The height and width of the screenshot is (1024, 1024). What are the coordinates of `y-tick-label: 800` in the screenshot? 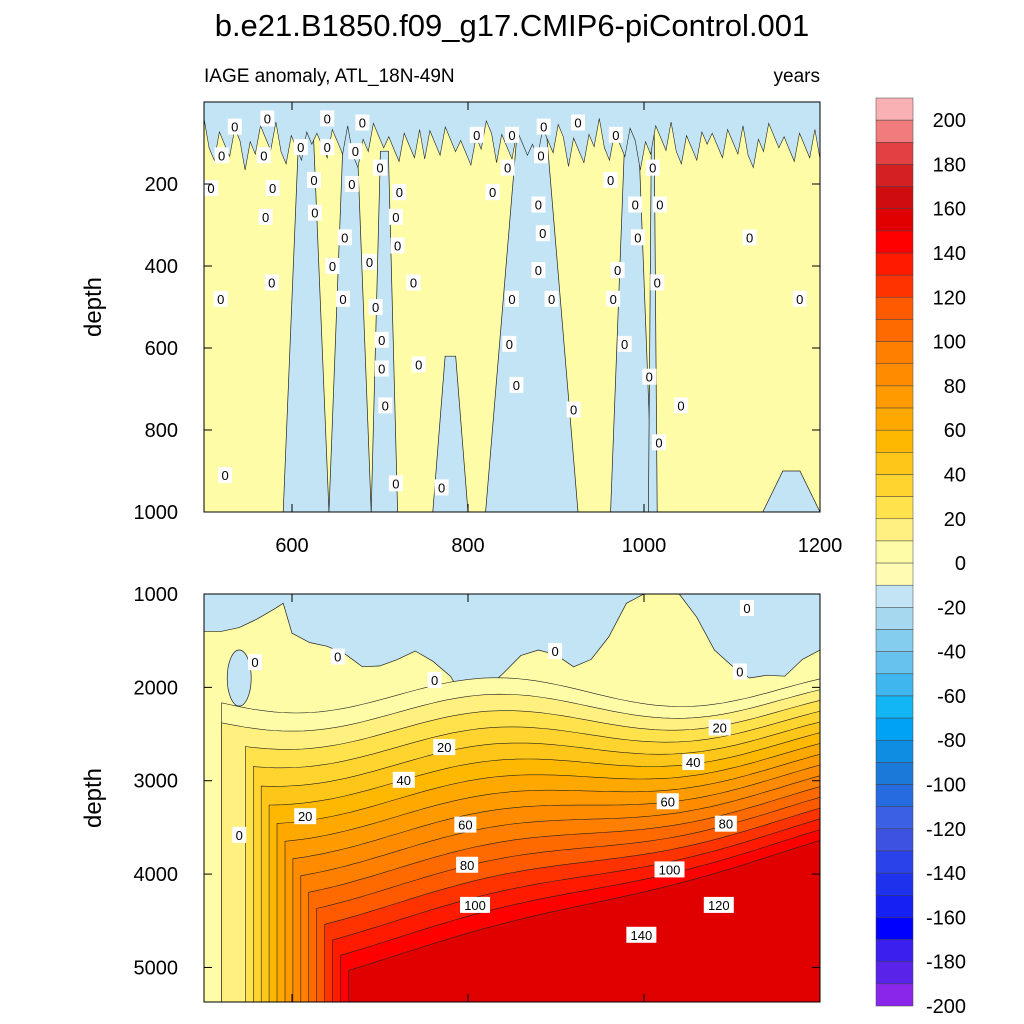 It's located at (161, 431).